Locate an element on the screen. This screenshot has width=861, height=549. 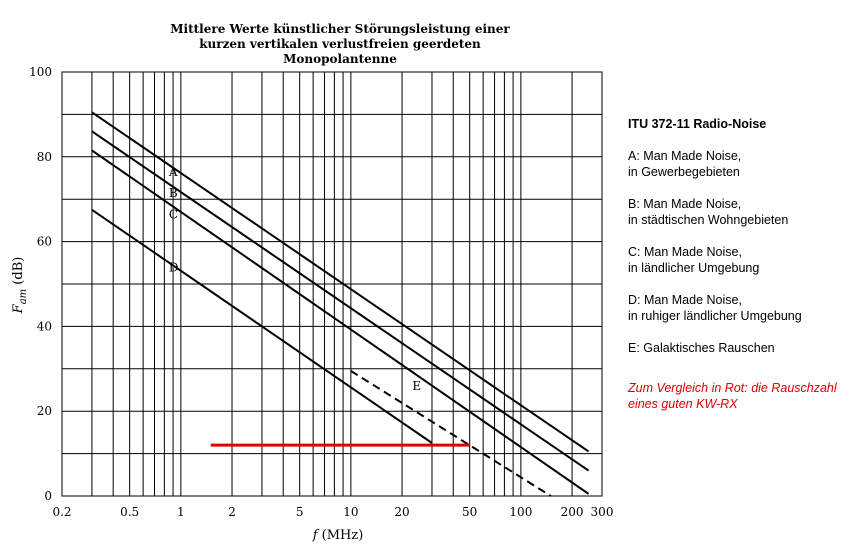
legend-entry-a-line-2: in Gewerbegebieten is located at coordinates (684, 172).